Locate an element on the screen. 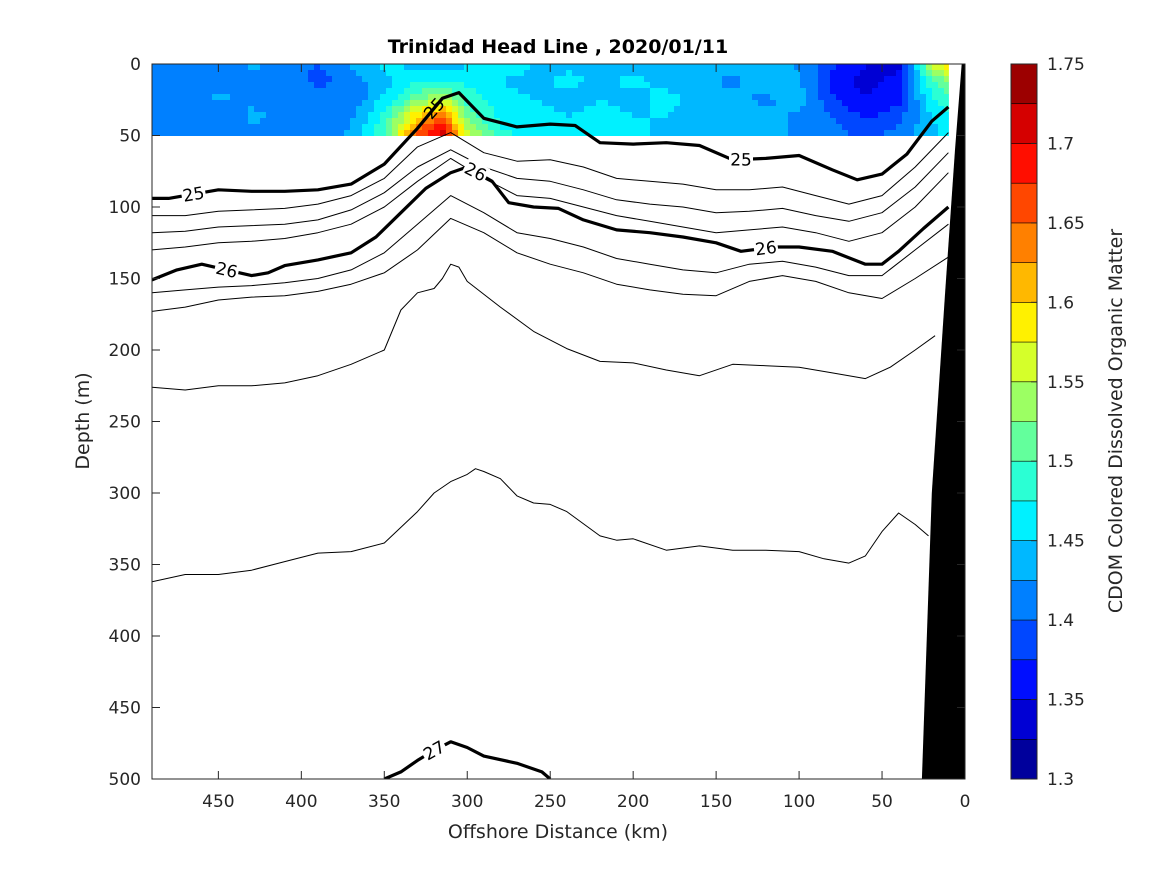 The width and height of the screenshot is (1167, 875). x-tick-label: 50 is located at coordinates (882, 802).